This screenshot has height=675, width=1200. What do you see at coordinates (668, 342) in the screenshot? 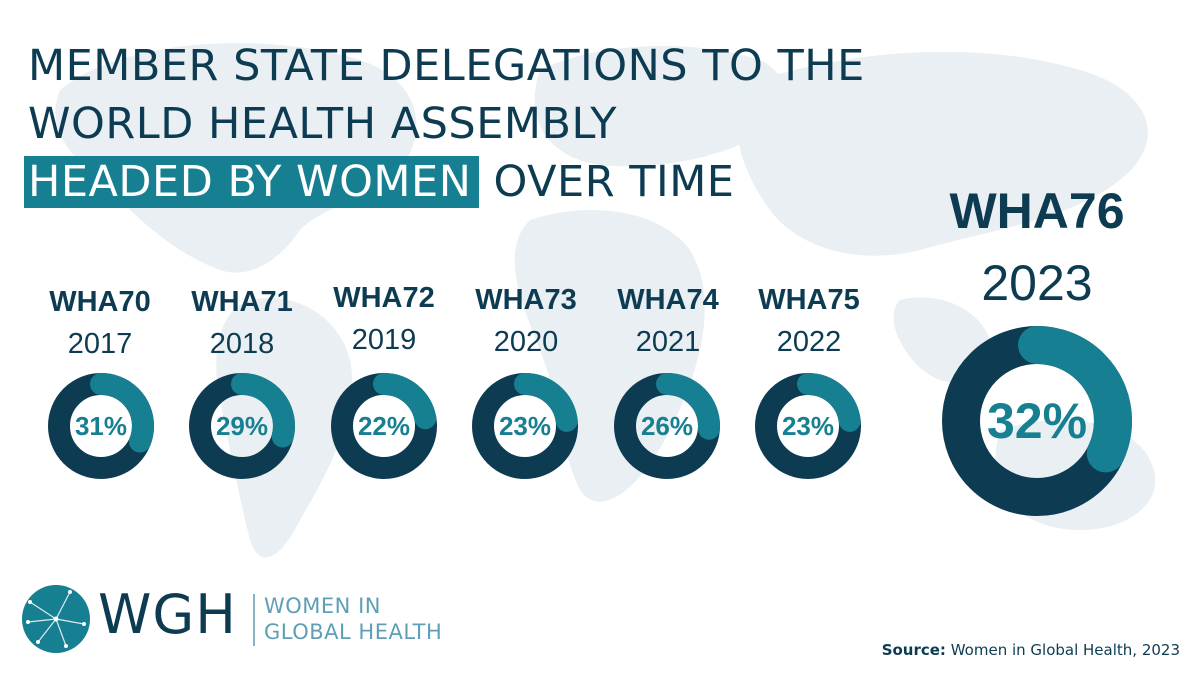
I see `label-year-2021: 2021` at bounding box center [668, 342].